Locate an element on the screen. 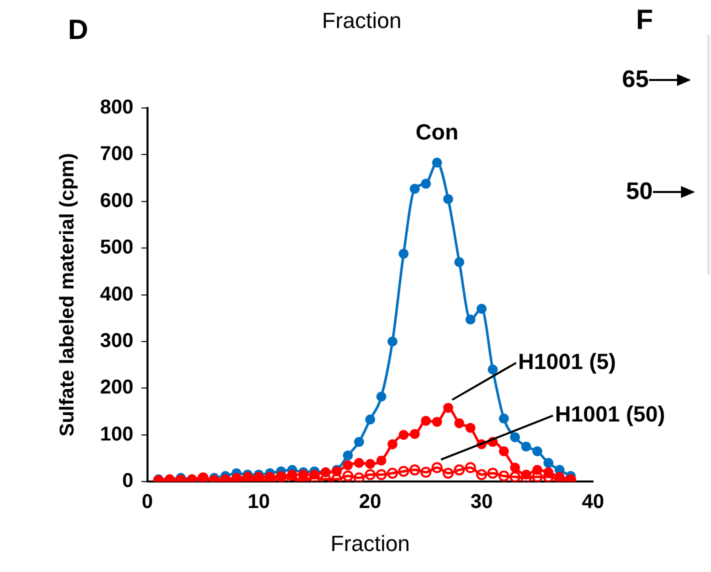  y-tick-label: 800 is located at coordinates (117, 107).